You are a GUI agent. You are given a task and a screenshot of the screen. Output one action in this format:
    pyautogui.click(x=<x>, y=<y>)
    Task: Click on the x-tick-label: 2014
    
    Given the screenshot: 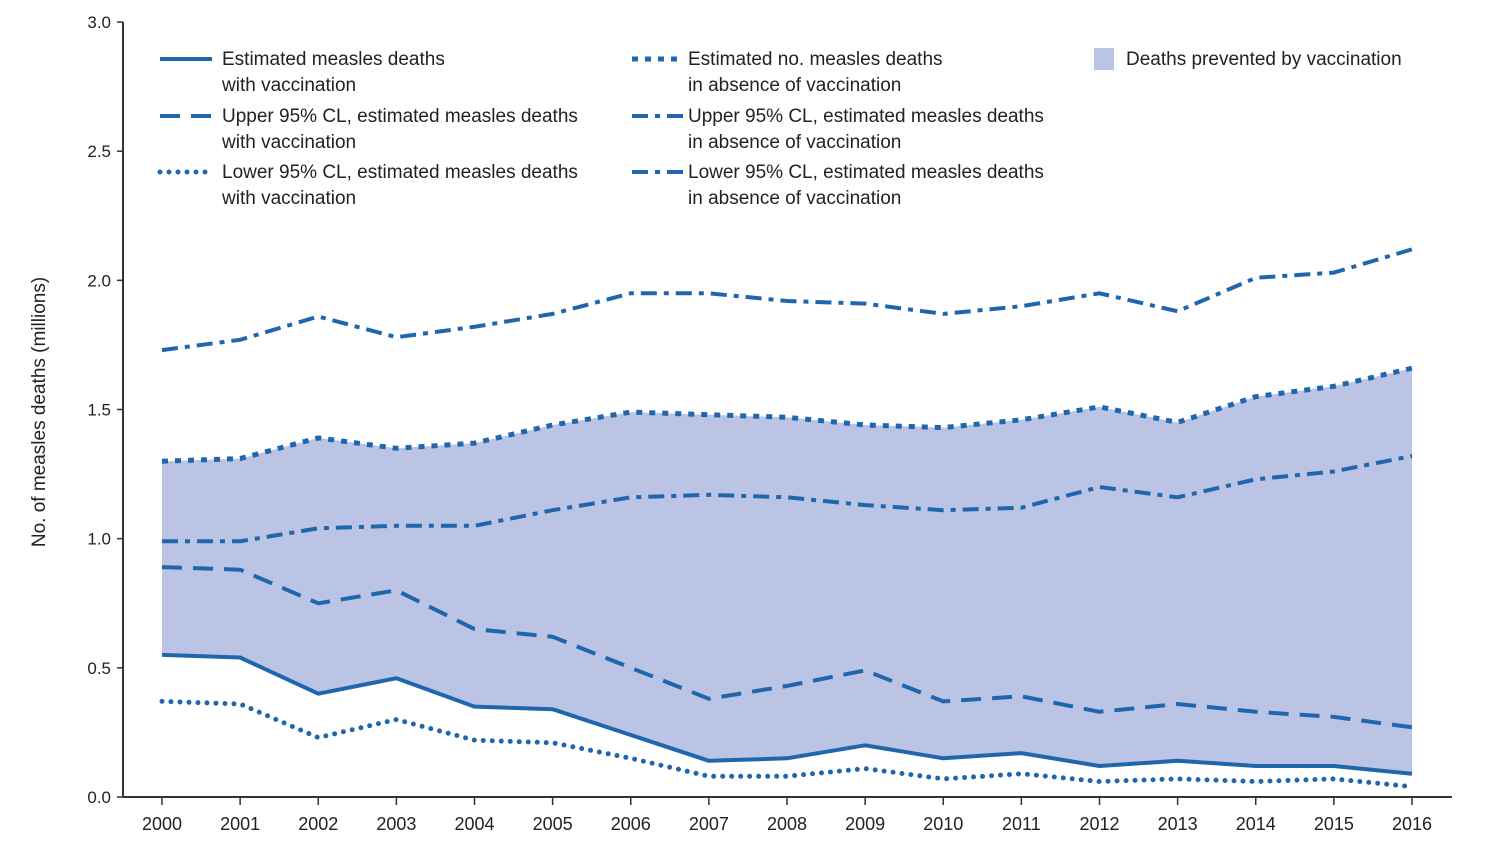 What is the action you would take?
    pyautogui.click(x=1256, y=824)
    